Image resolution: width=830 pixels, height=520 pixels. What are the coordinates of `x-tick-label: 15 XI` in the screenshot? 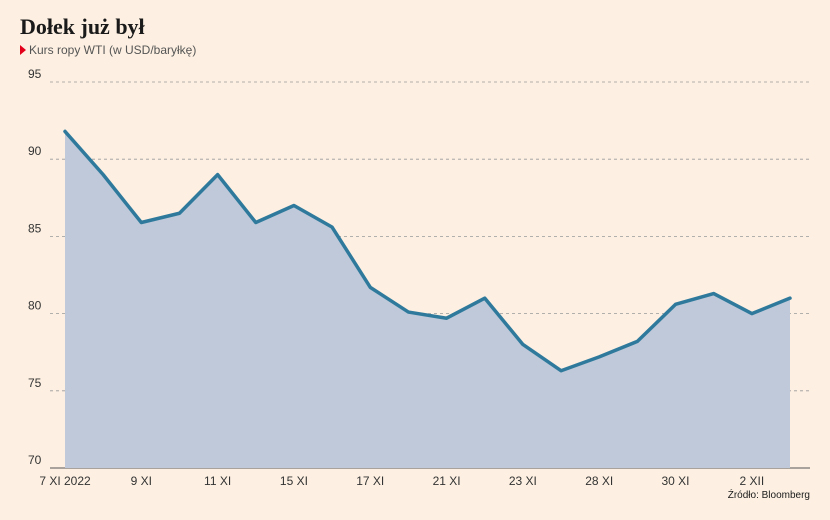 It's located at (294, 481).